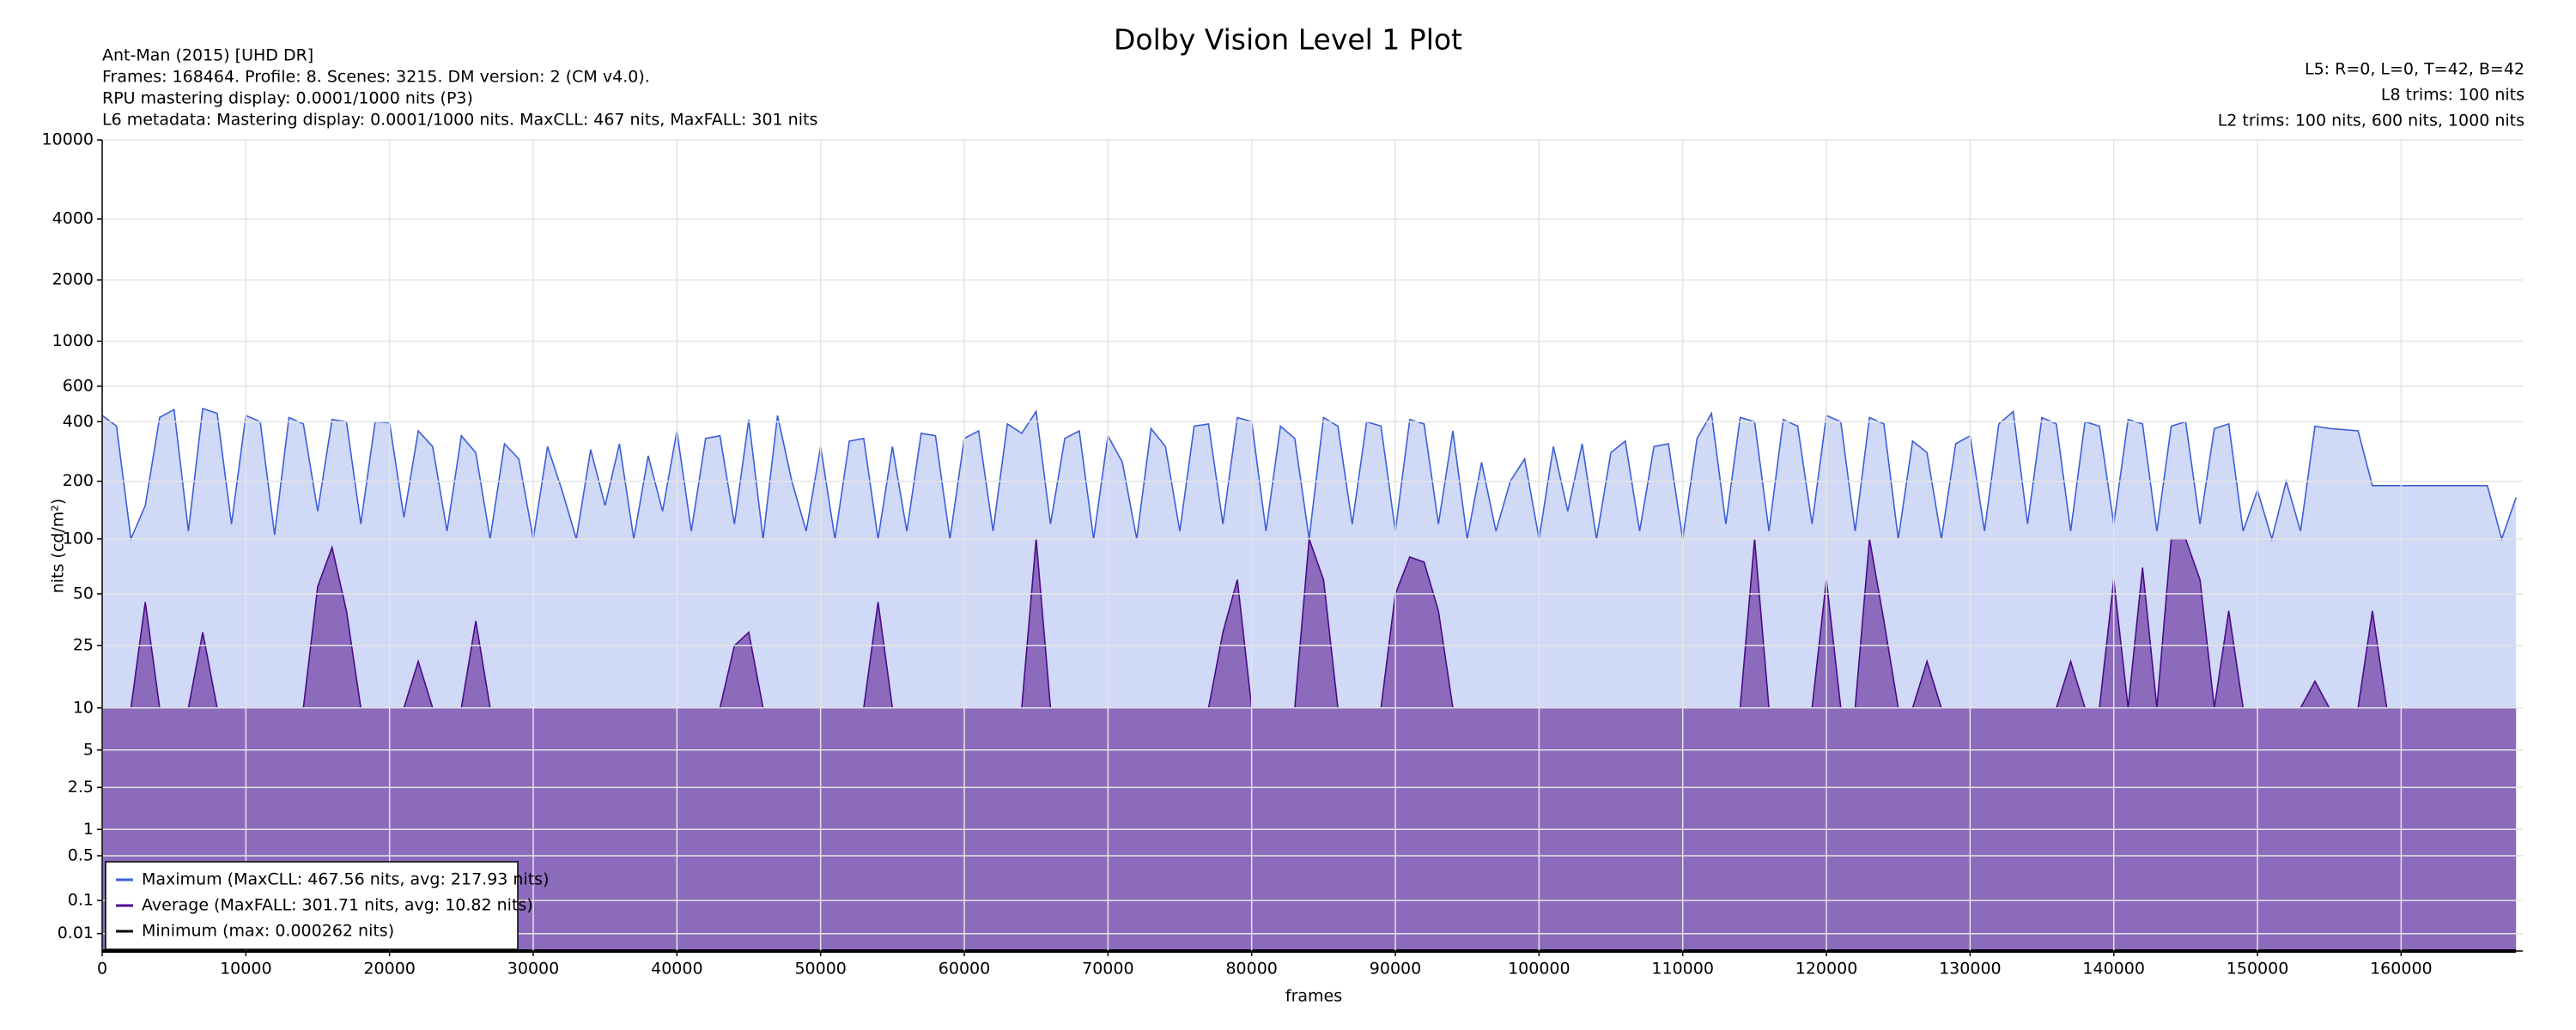 The width and height of the screenshot is (2576, 1030). Describe the element at coordinates (78, 386) in the screenshot. I see `y-tick-label: 600` at that location.